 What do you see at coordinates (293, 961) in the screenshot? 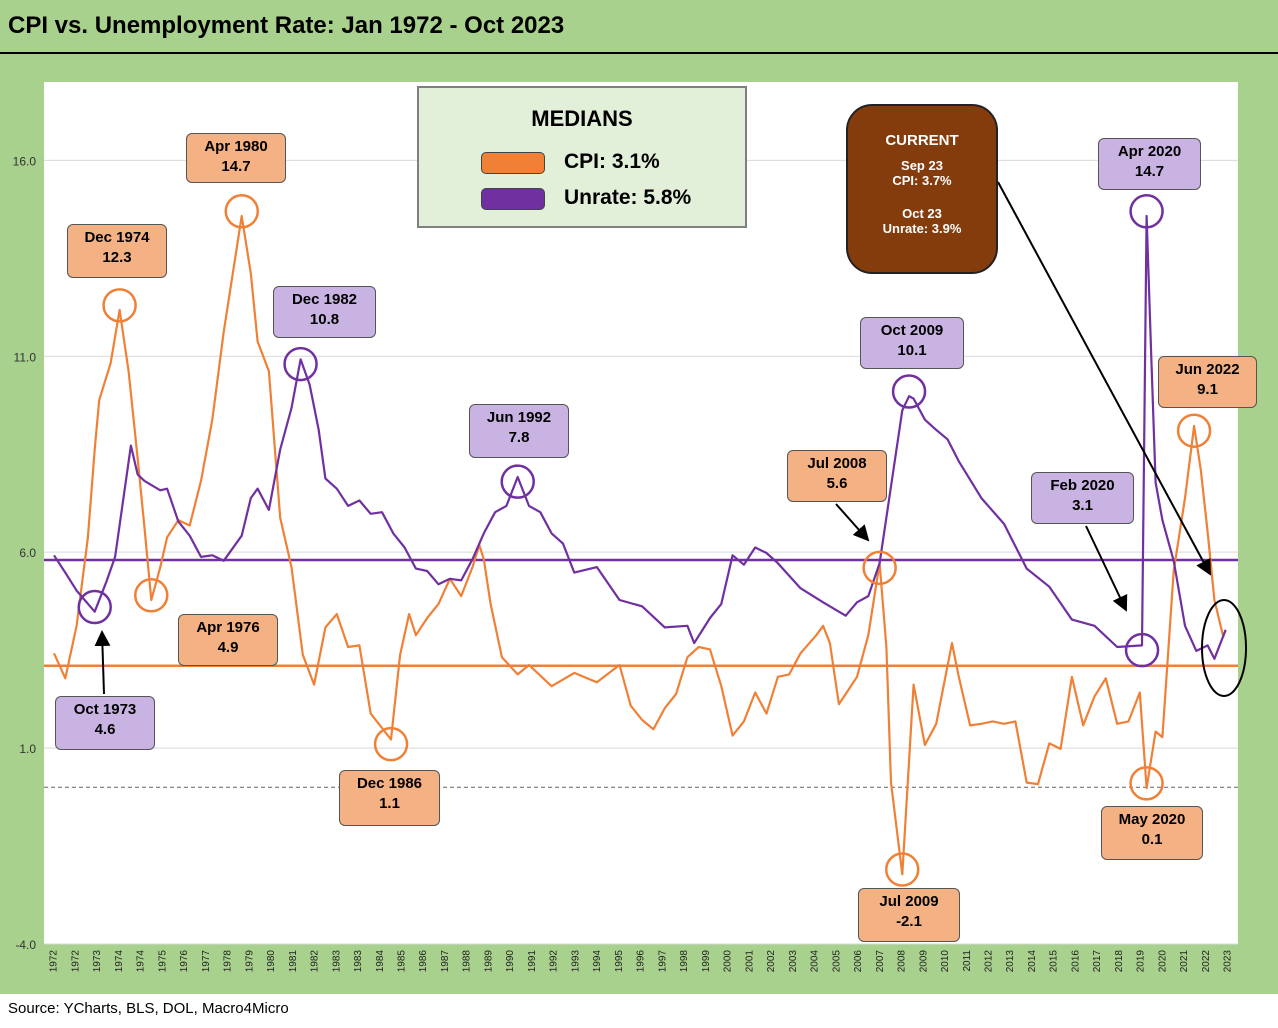
I see `x-tick-label: 1981` at bounding box center [293, 961].